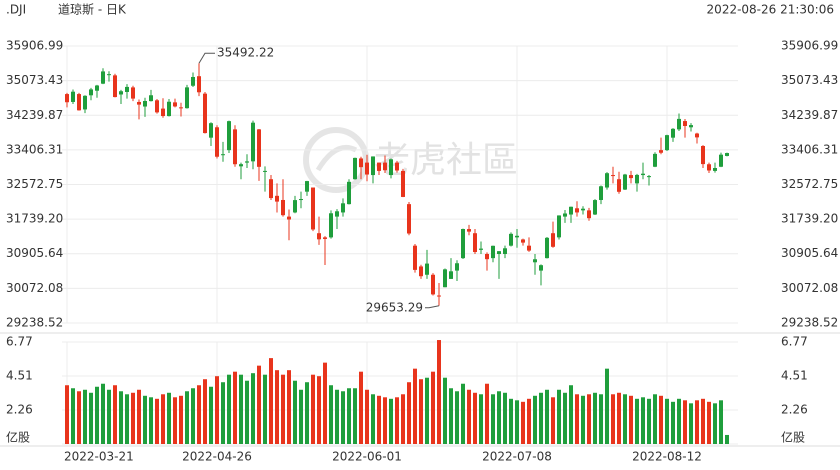  What do you see at coordinates (367, 457) in the screenshot?
I see `x-tick-label: 2022-06-01` at bounding box center [367, 457].